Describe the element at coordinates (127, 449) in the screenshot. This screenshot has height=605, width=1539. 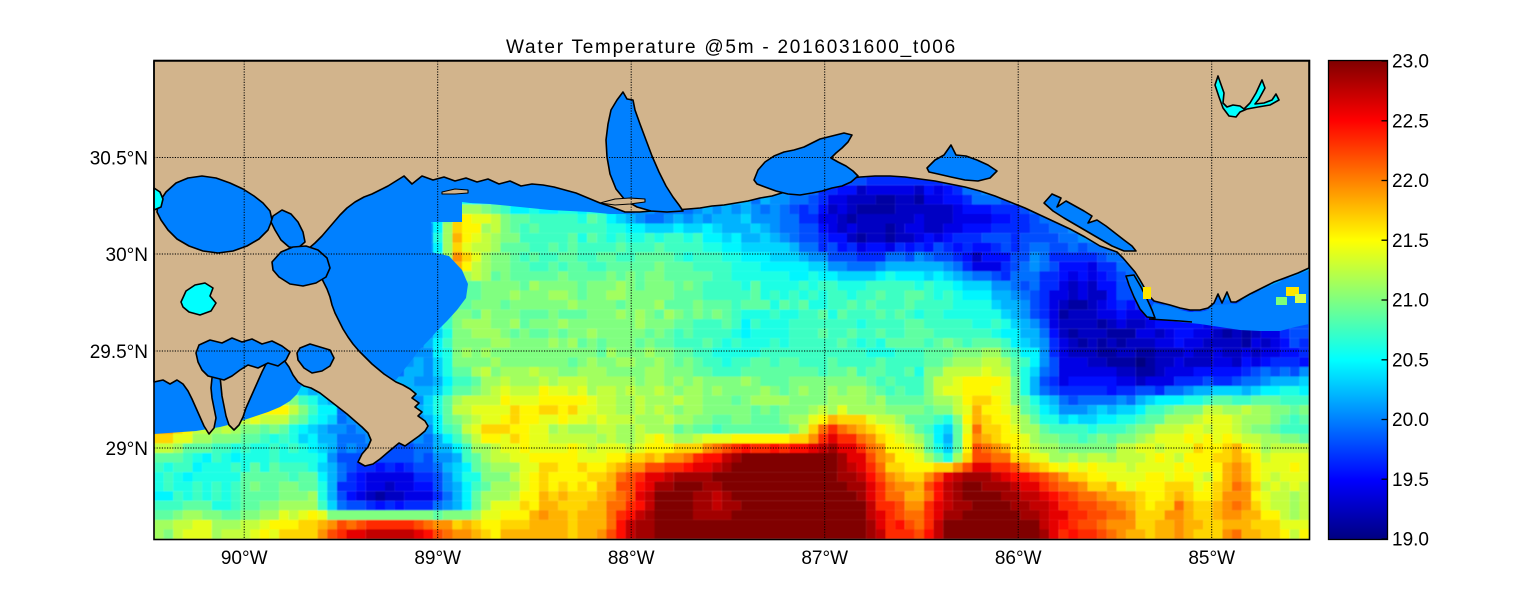
I see `svg-text: 29°N` at that location.